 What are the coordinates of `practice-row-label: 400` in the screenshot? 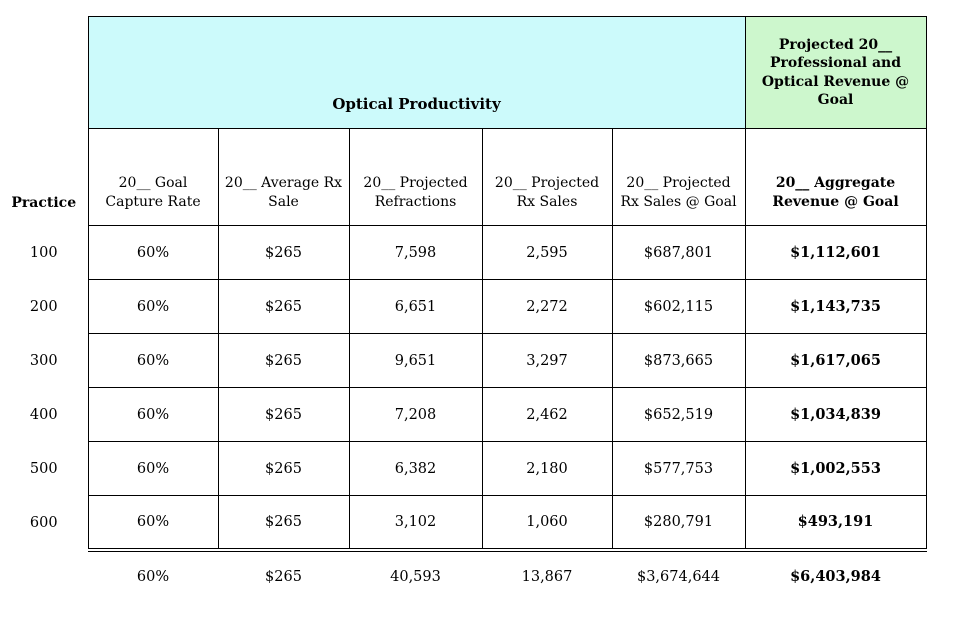 It's located at (44, 414).